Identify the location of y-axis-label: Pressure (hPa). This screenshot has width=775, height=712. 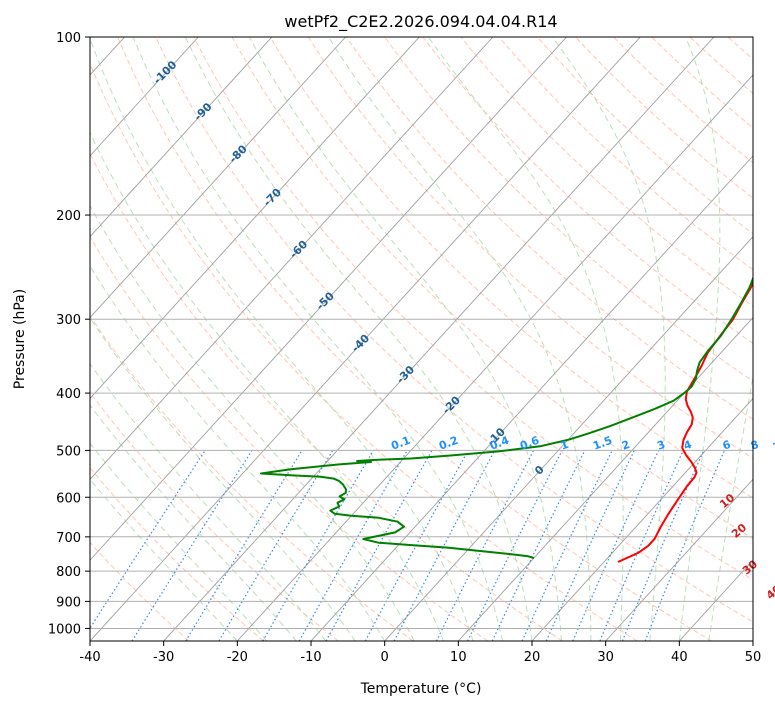
(20, 339).